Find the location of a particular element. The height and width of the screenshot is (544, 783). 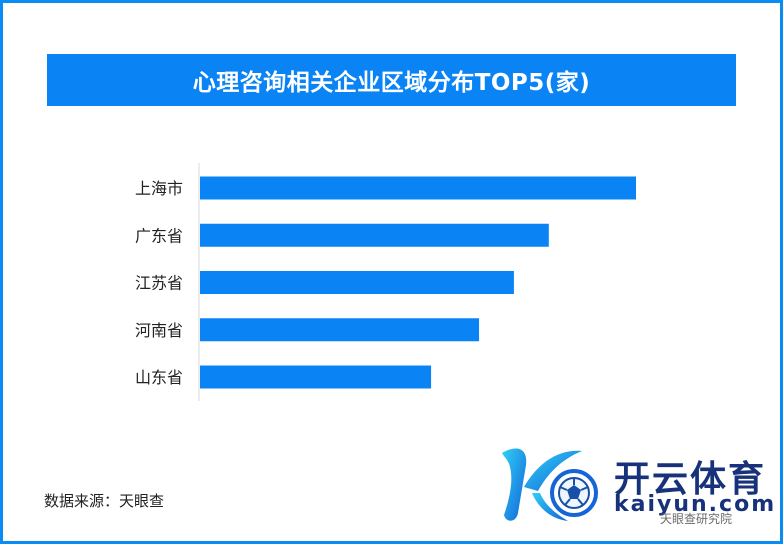

watermark-domain: kaiyun.com is located at coordinates (695, 504).